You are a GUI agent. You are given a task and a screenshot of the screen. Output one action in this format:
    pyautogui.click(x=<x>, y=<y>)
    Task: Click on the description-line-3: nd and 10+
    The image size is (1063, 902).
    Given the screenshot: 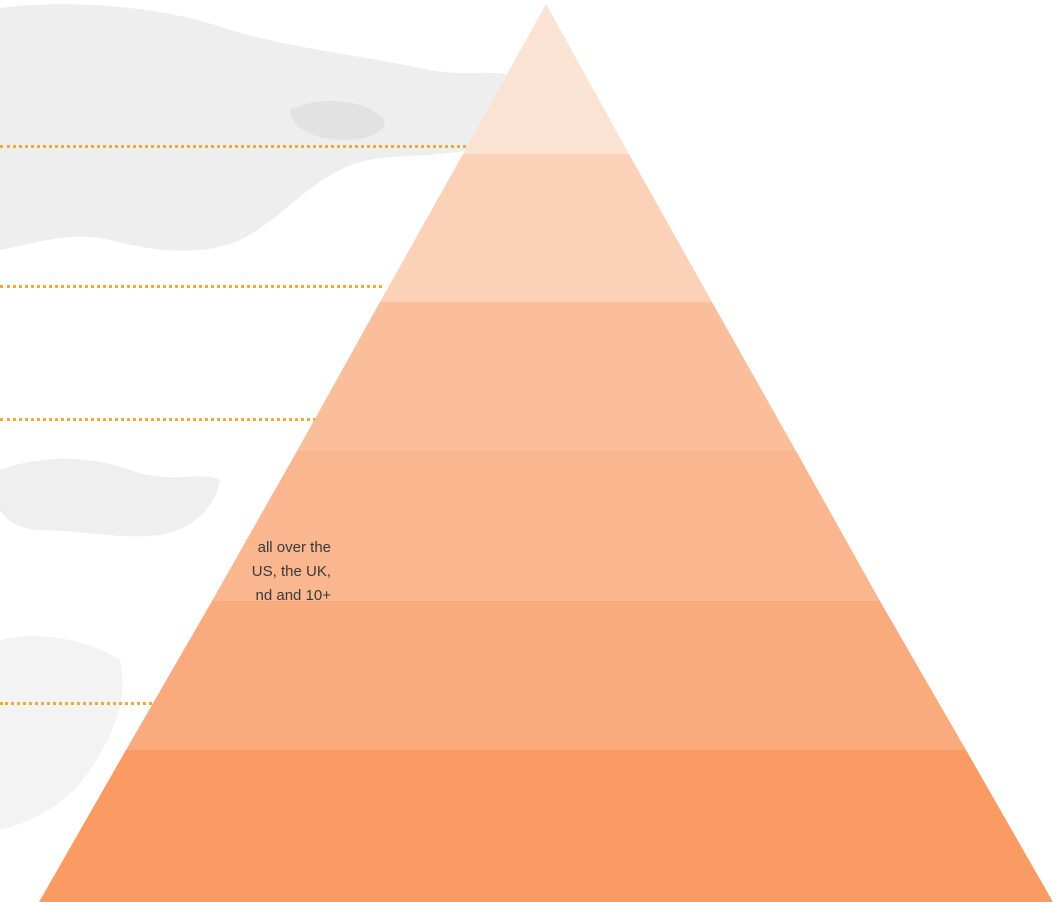 What is the action you would take?
    pyautogui.click(x=293, y=595)
    